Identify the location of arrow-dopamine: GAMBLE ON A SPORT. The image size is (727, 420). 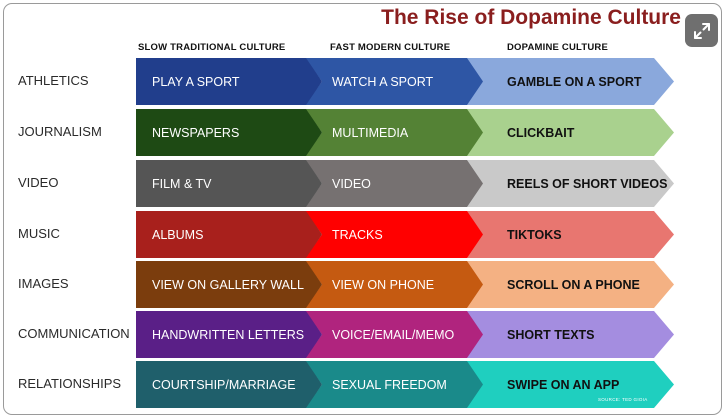
(569, 81).